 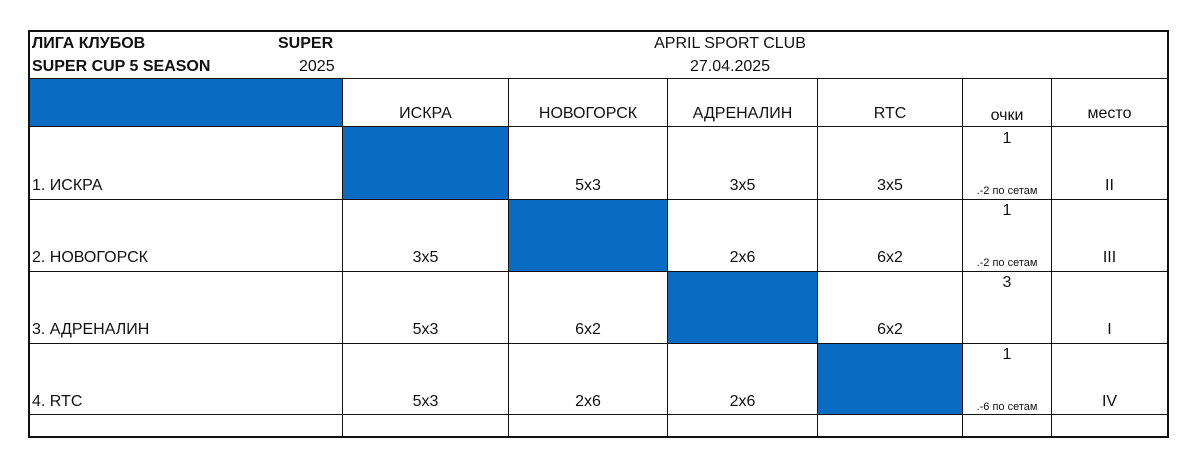 What do you see at coordinates (1007, 115) in the screenshot?
I see `col-header-points: очки` at bounding box center [1007, 115].